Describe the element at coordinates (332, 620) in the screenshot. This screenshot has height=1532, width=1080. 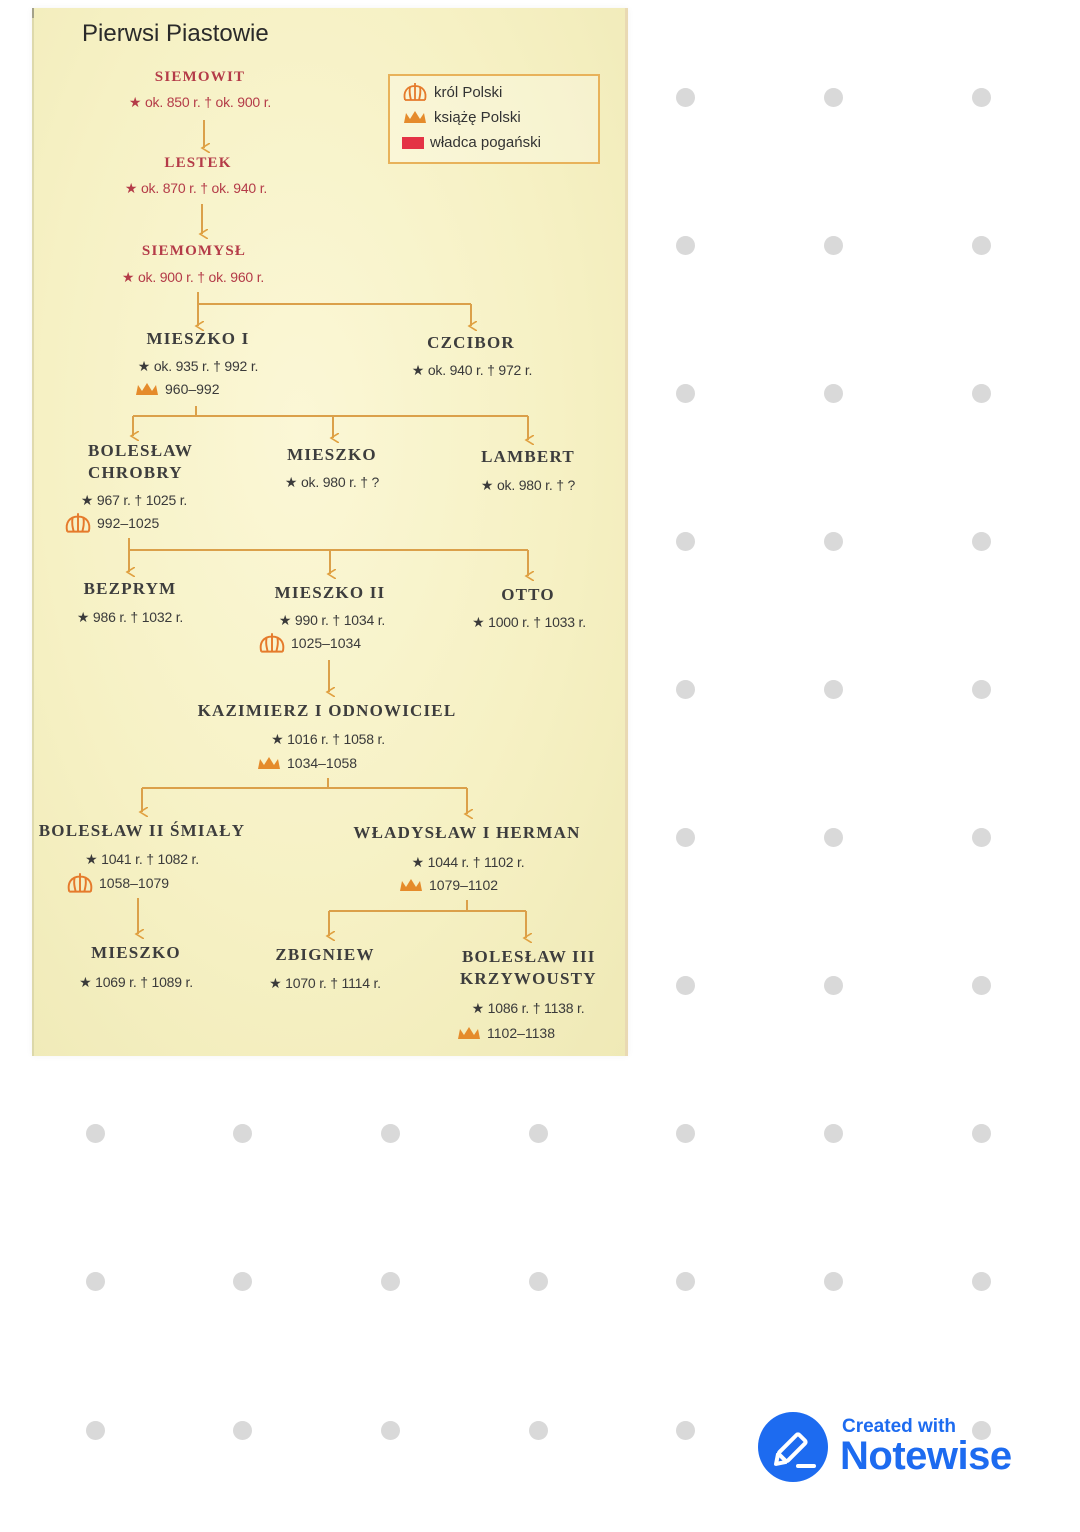
I see `person-dates-mieszko-ii: ★ 990 r. † 1034 r.` at that location.